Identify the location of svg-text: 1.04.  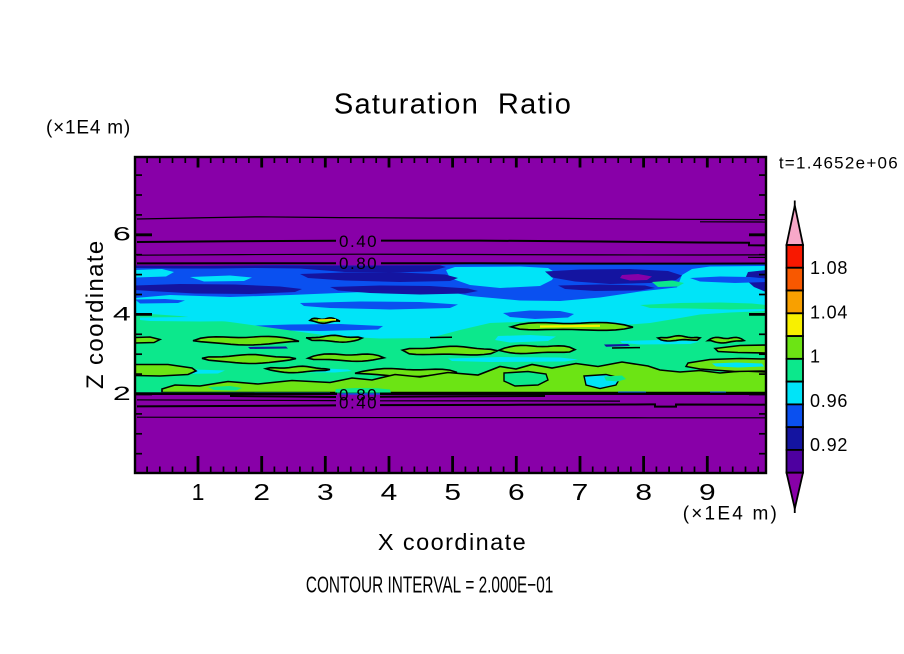
(829, 312).